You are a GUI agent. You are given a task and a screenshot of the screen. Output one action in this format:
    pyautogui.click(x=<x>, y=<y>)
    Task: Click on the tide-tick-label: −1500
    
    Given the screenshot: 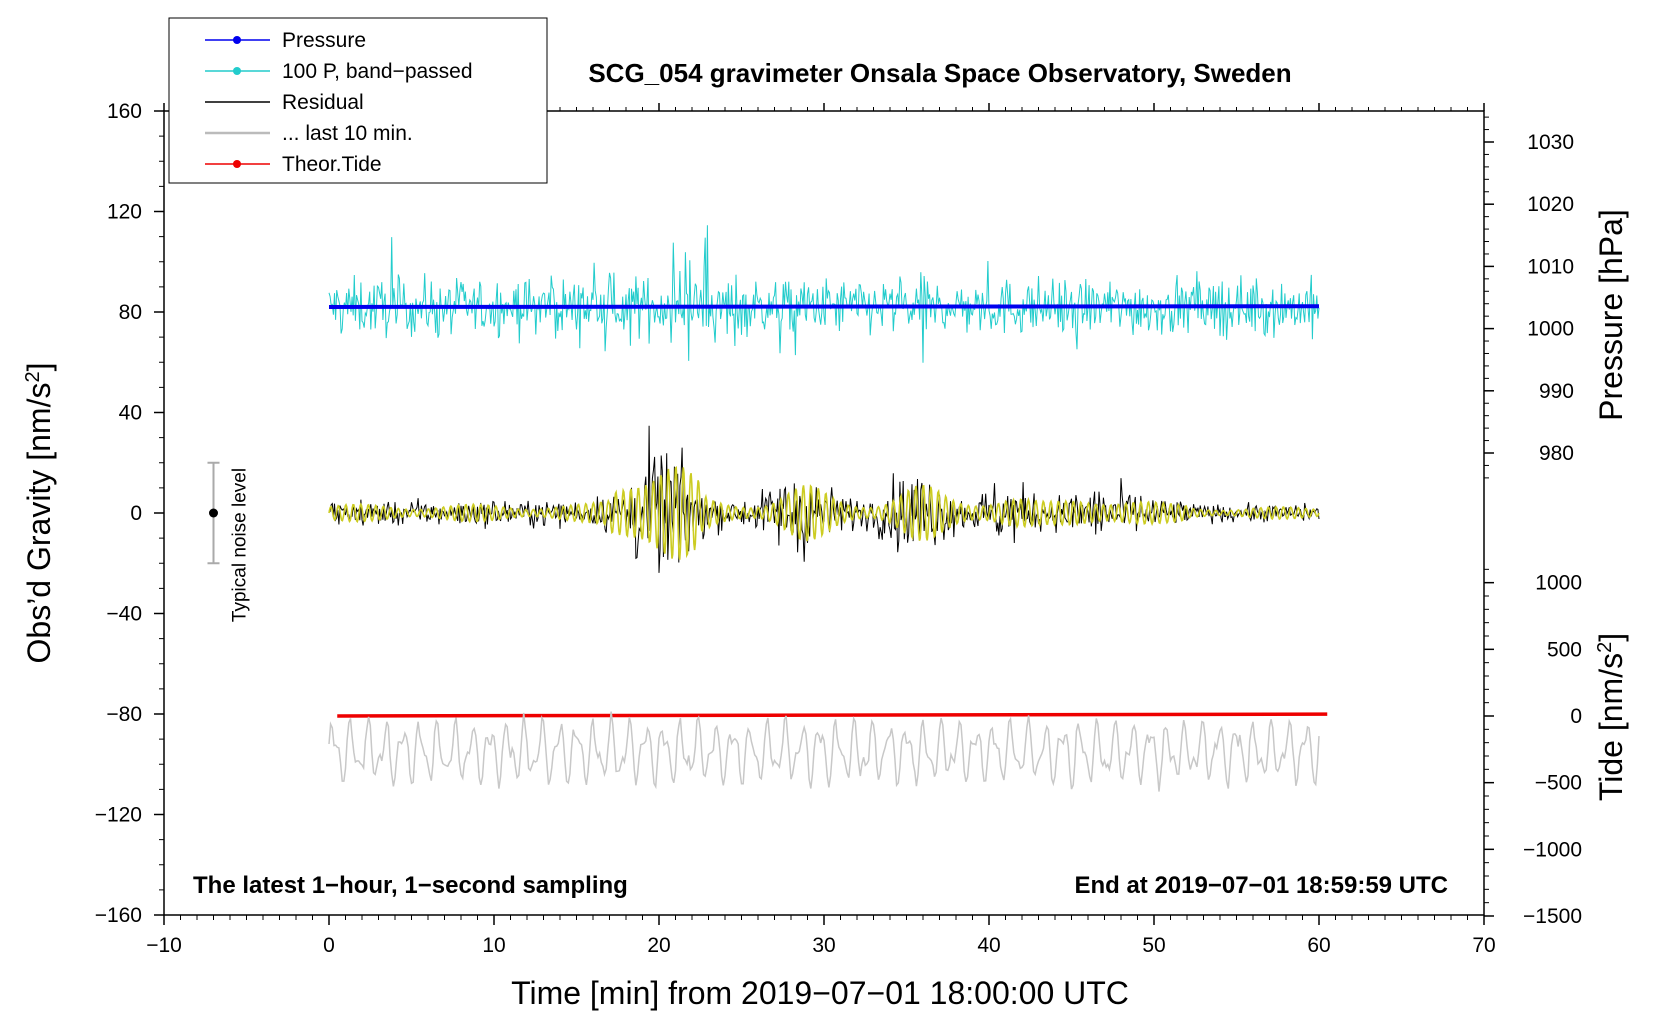 What is the action you would take?
    pyautogui.click(x=1552, y=916)
    